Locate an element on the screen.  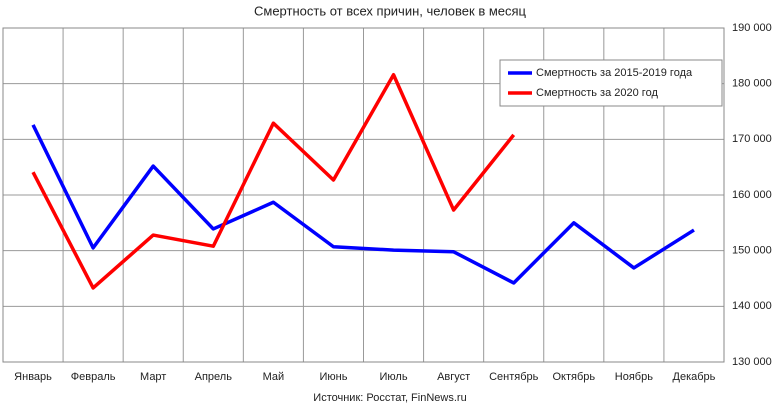
y-tick-label: 130 000 is located at coordinates (752, 362).